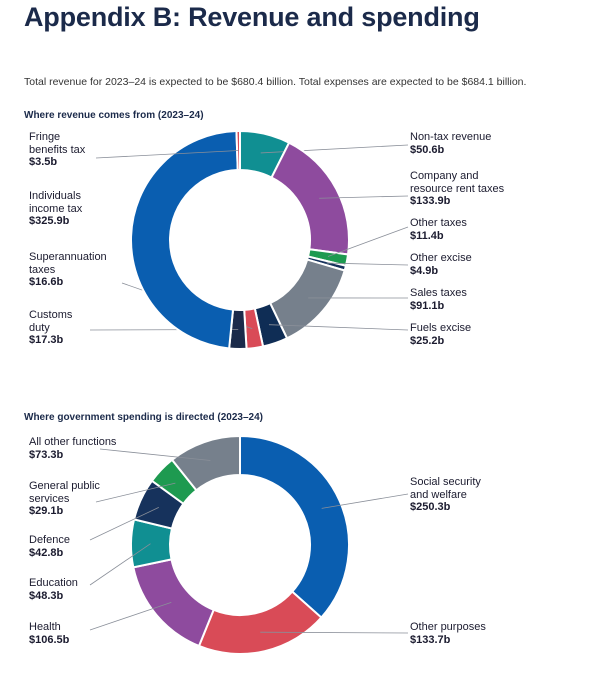  I want to click on revenue-label-value: $17.3b, so click(46, 340).